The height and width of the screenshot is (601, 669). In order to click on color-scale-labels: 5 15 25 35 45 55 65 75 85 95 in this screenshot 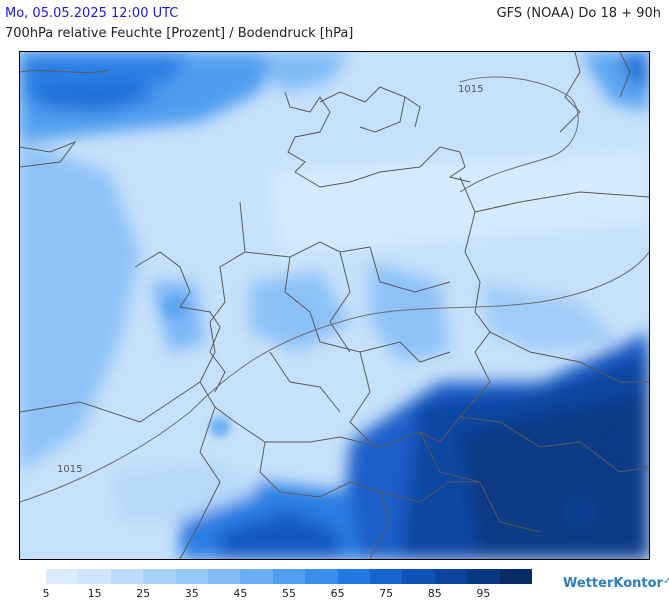, I will do `click(287, 594)`.